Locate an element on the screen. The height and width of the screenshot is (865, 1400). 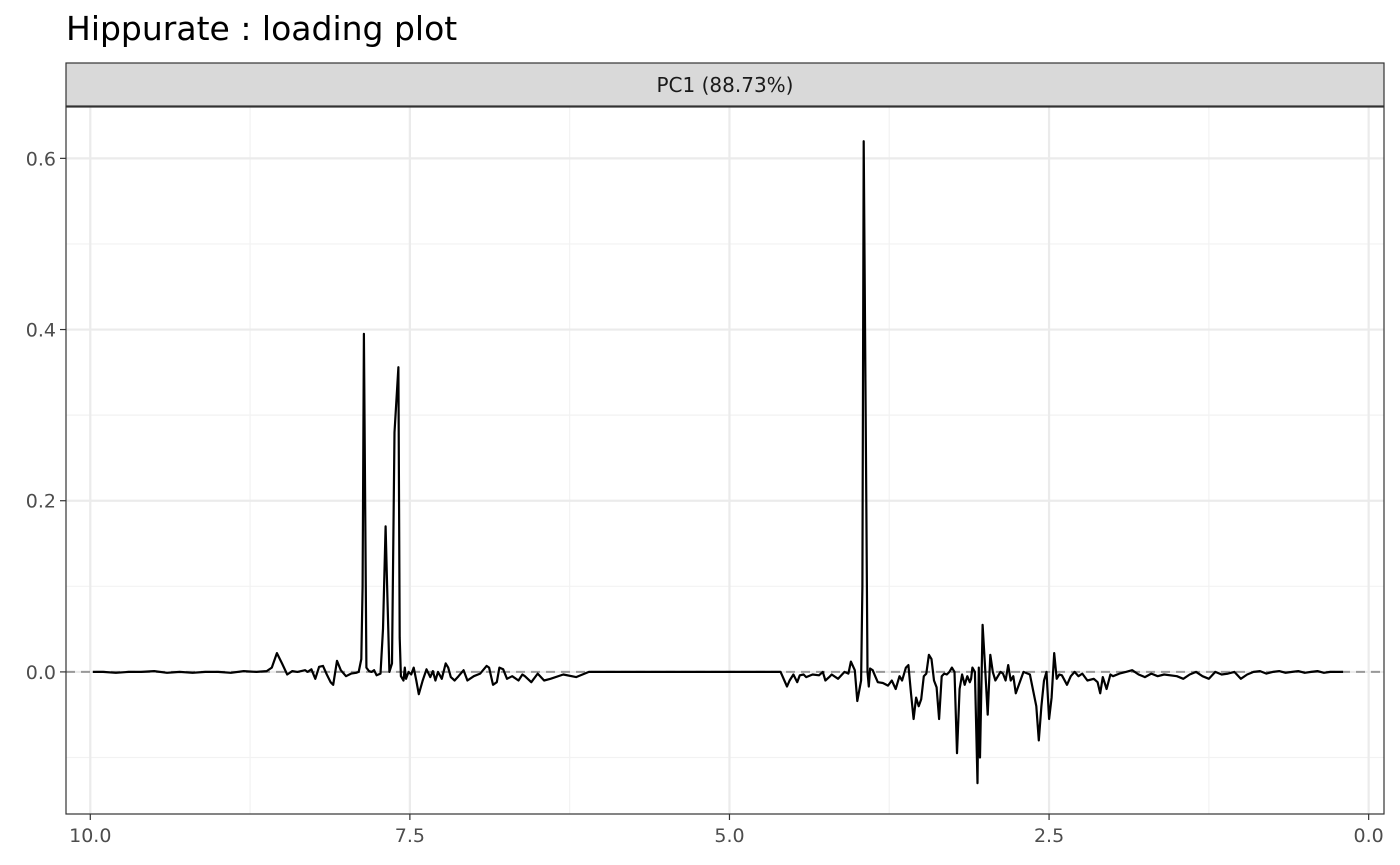
y-tick-label-3: 0.6 is located at coordinates (41, 159).